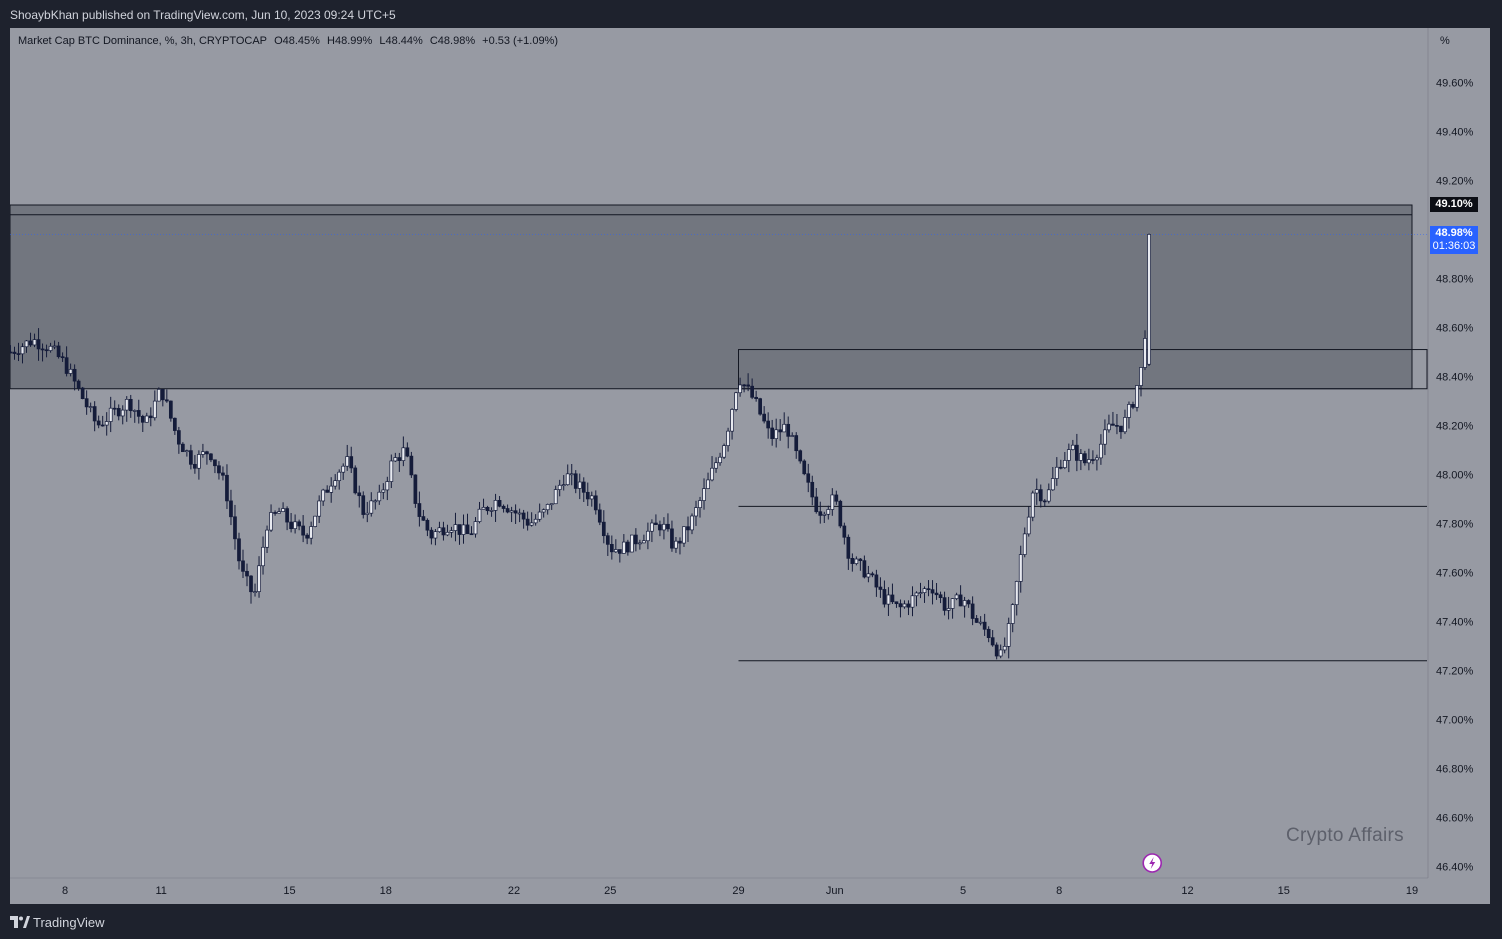 Image resolution: width=1502 pixels, height=939 pixels. What do you see at coordinates (1454, 240) in the screenshot?
I see `last-price-tag: 48.98% 01:36:03` at bounding box center [1454, 240].